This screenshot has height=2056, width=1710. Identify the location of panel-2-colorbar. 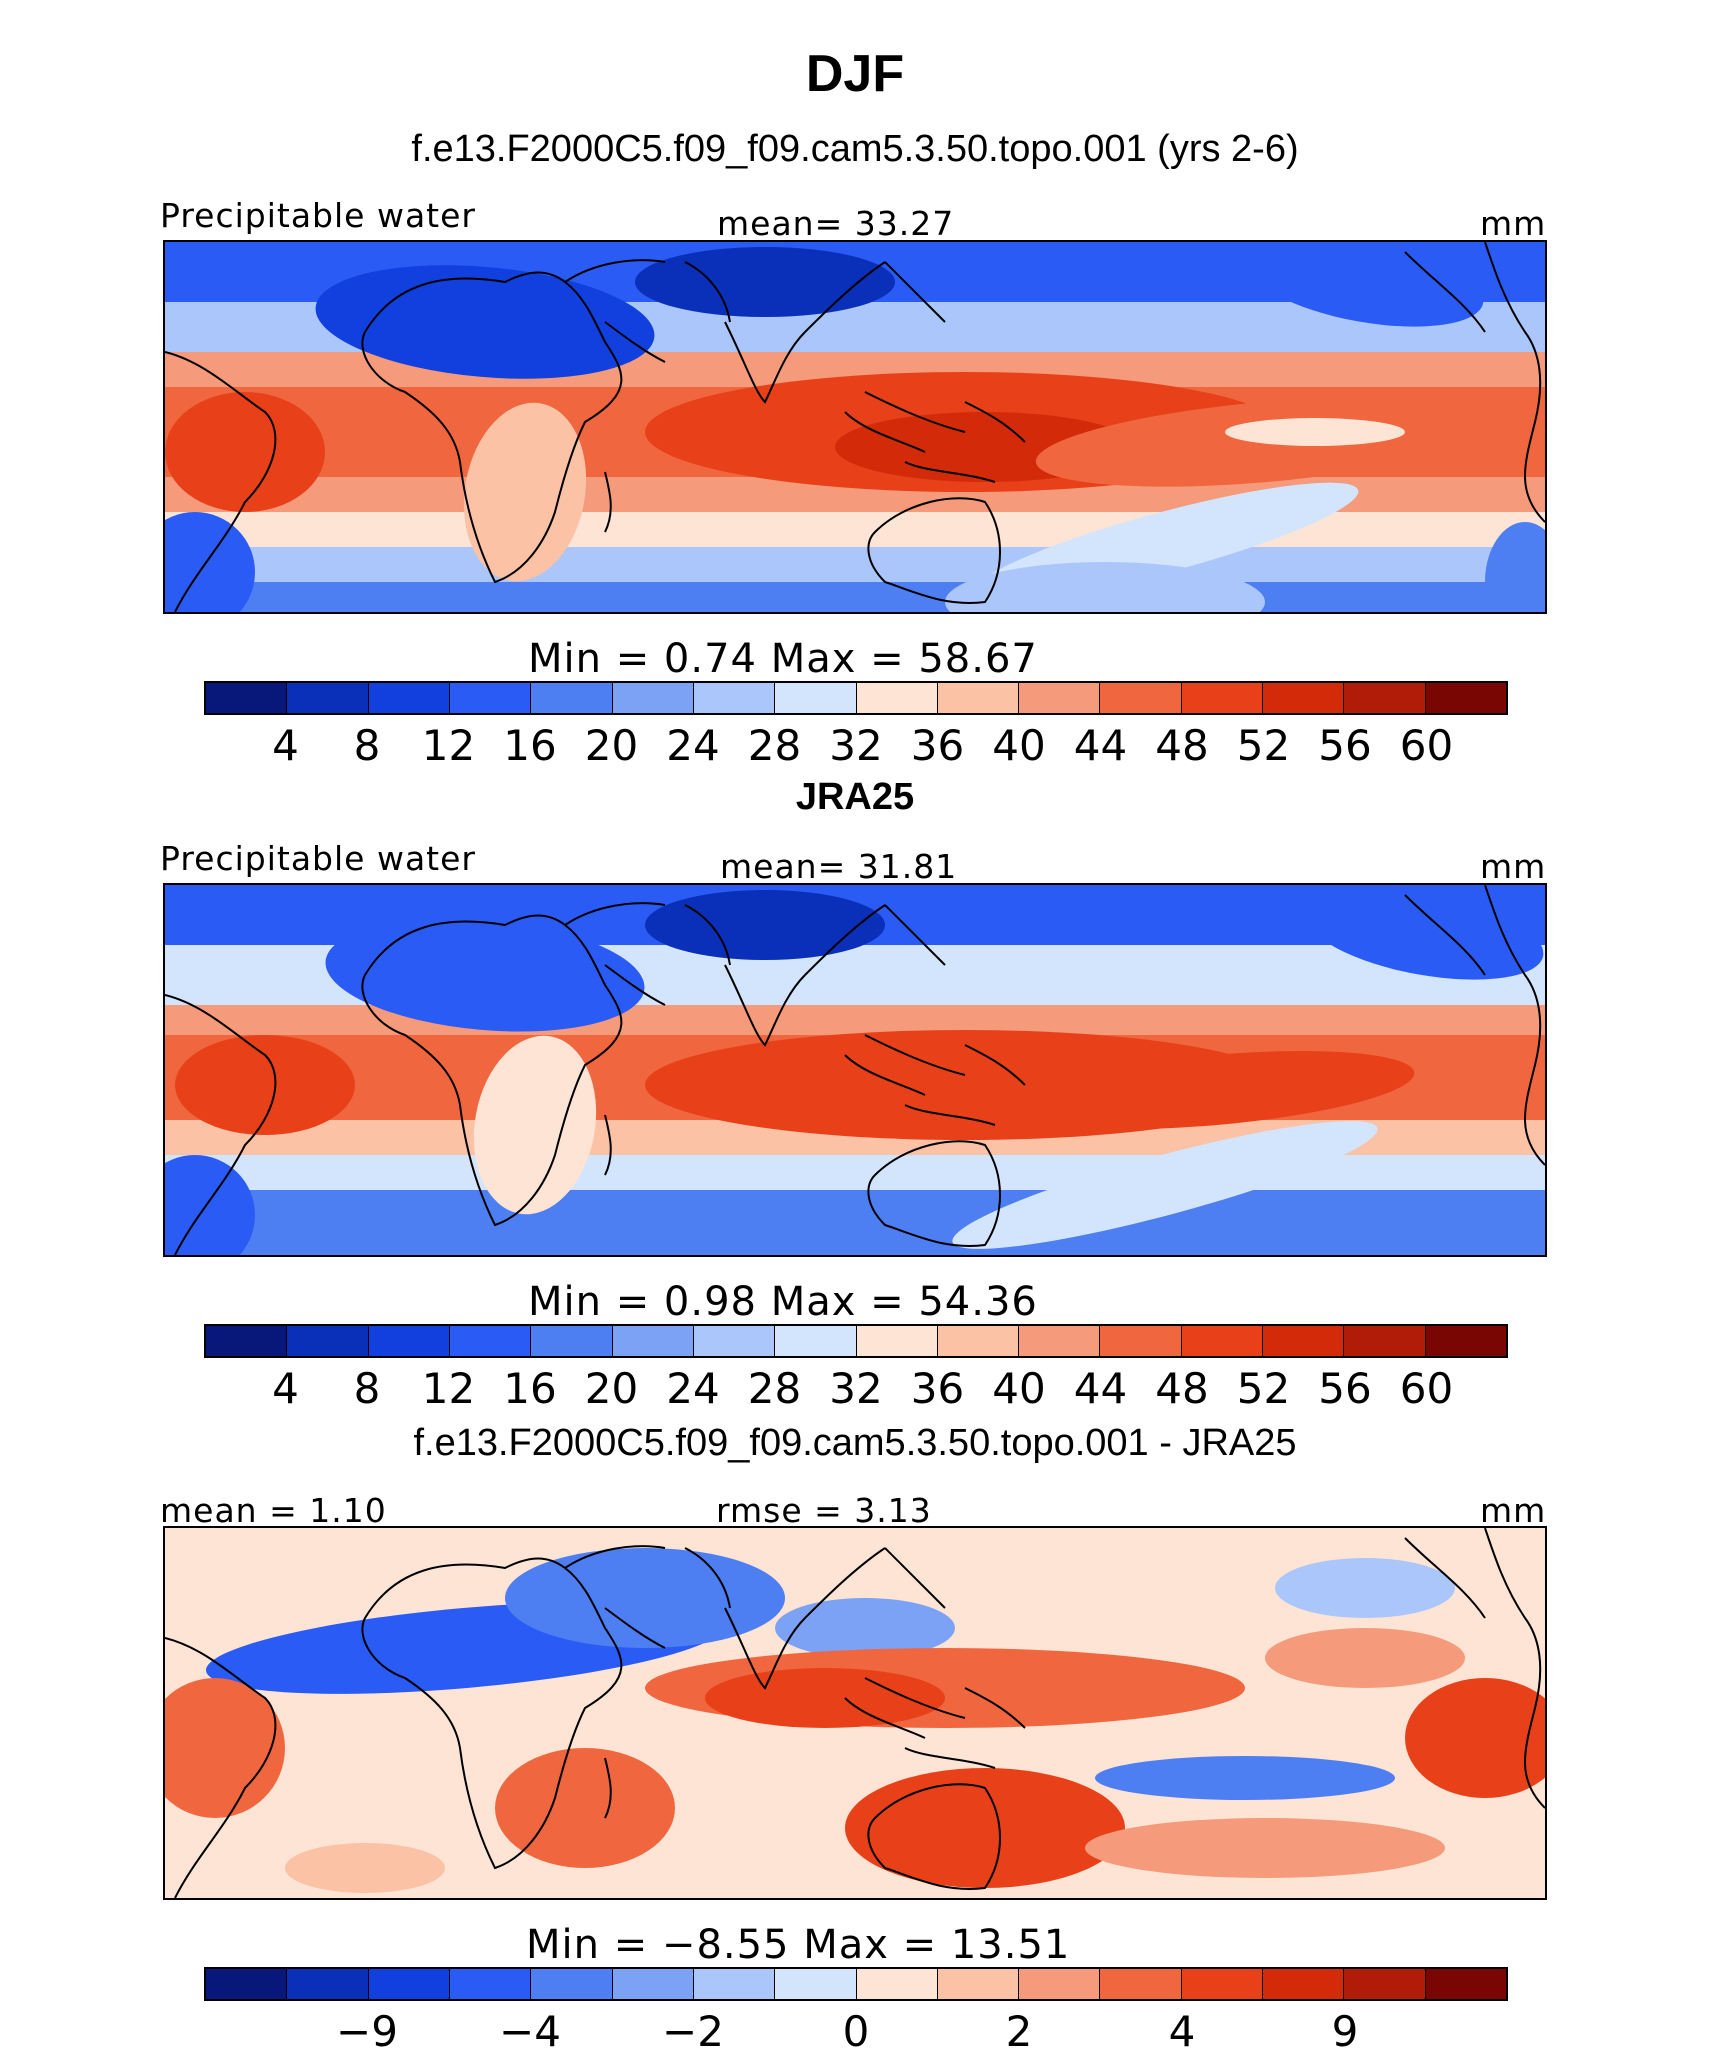
(856, 1341).